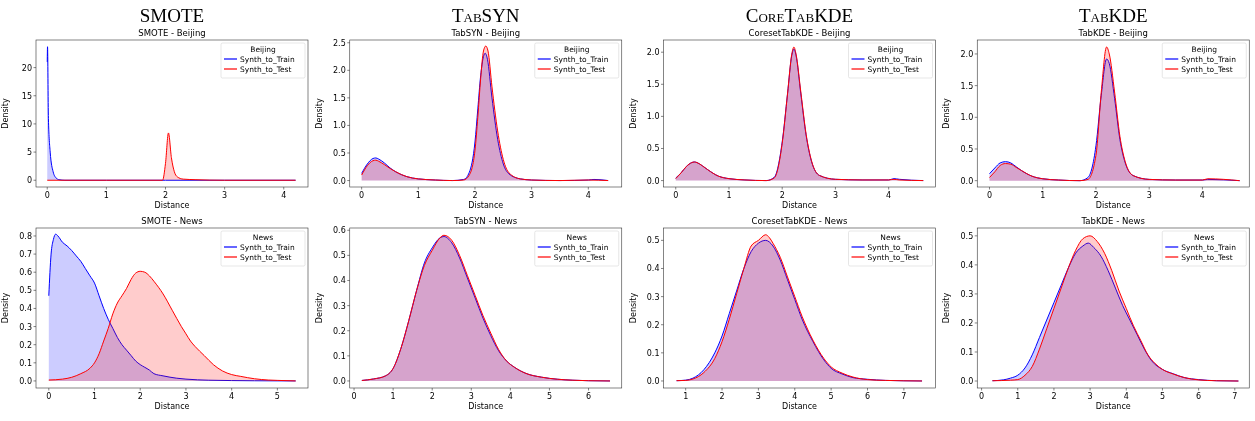 The image size is (1255, 421). What do you see at coordinates (967, 118) in the screenshot?
I see `y-tick-label: 1.0` at bounding box center [967, 118].